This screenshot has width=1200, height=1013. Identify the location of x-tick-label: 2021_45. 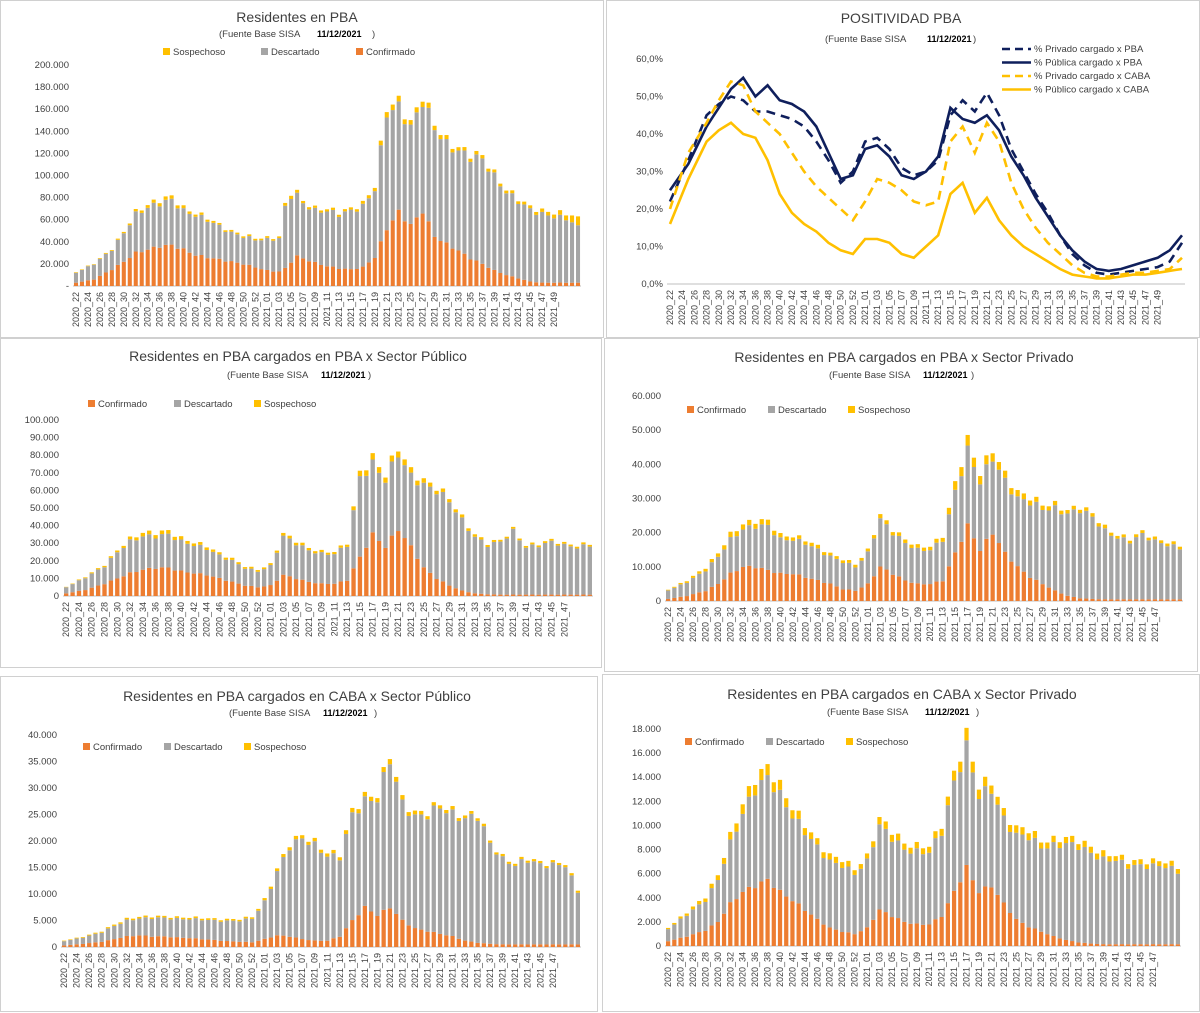
(540, 970).